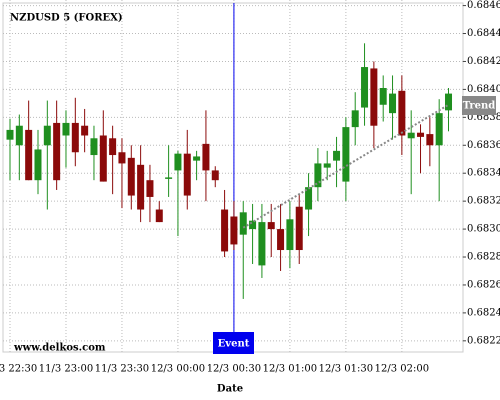 This screenshot has width=500, height=400. I want to click on chart-title: NZDUSD 5 (FOREX), so click(66, 18).